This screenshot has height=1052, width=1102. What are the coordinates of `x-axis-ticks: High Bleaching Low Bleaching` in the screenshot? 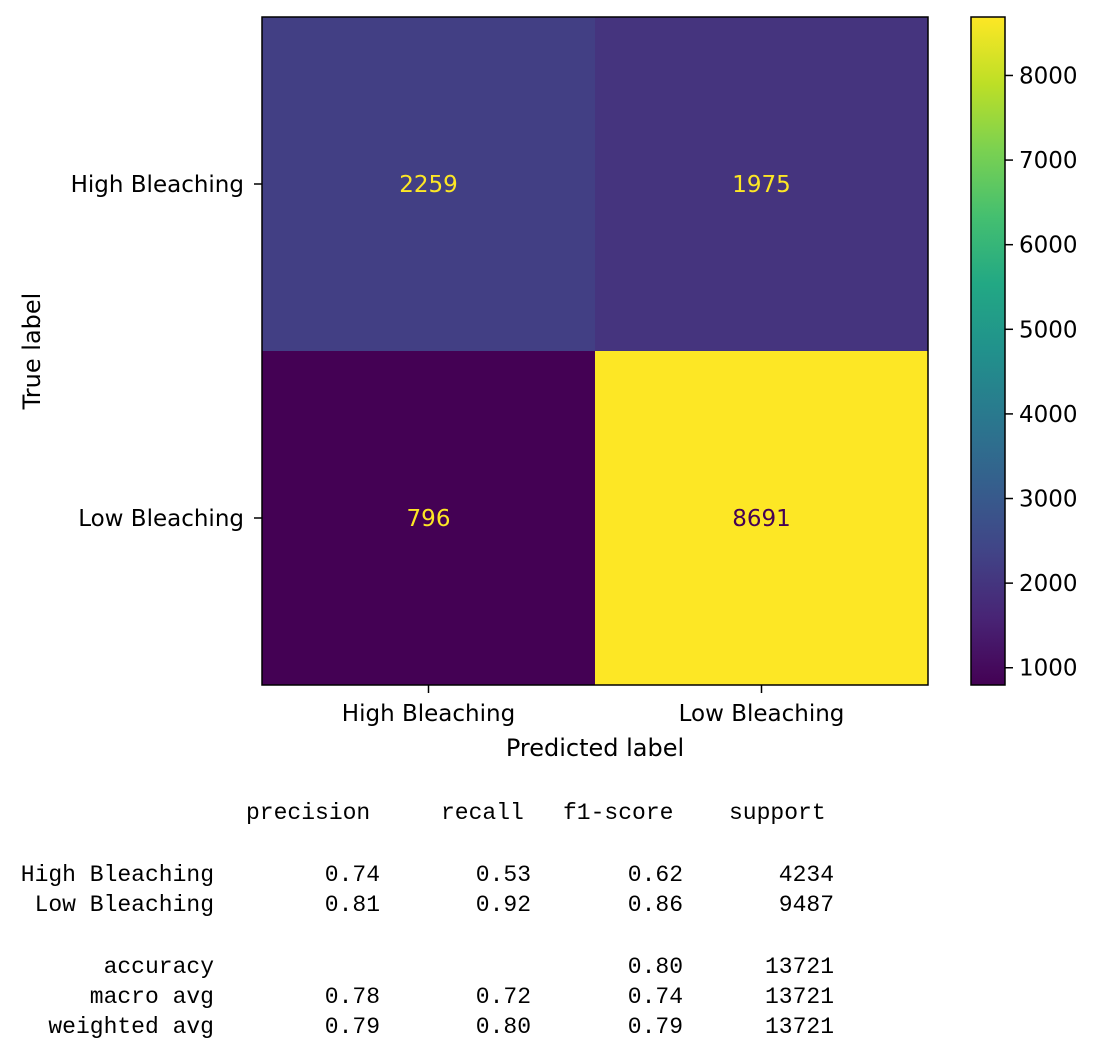 It's located at (593, 706).